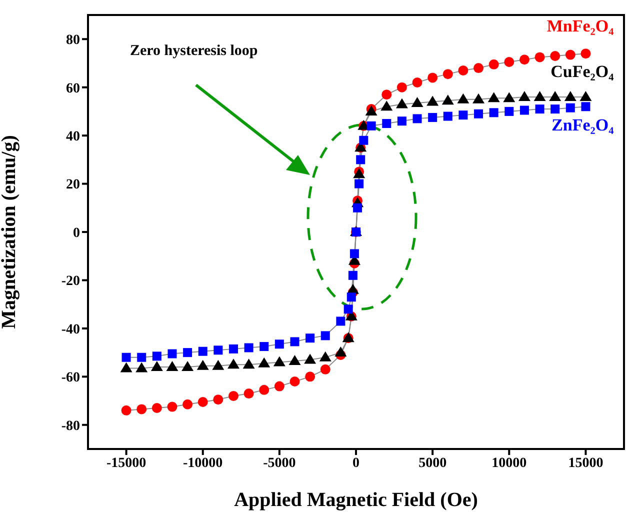 The image size is (626, 520). What do you see at coordinates (509, 463) in the screenshot?
I see `x-tick-label: 10000` at bounding box center [509, 463].